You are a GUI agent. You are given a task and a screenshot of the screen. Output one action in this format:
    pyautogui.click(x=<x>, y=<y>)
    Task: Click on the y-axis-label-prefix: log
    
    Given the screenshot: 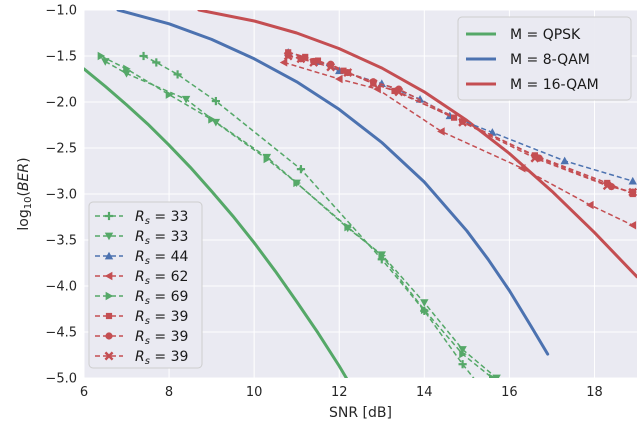 What is the action you would take?
    pyautogui.click(x=24, y=219)
    